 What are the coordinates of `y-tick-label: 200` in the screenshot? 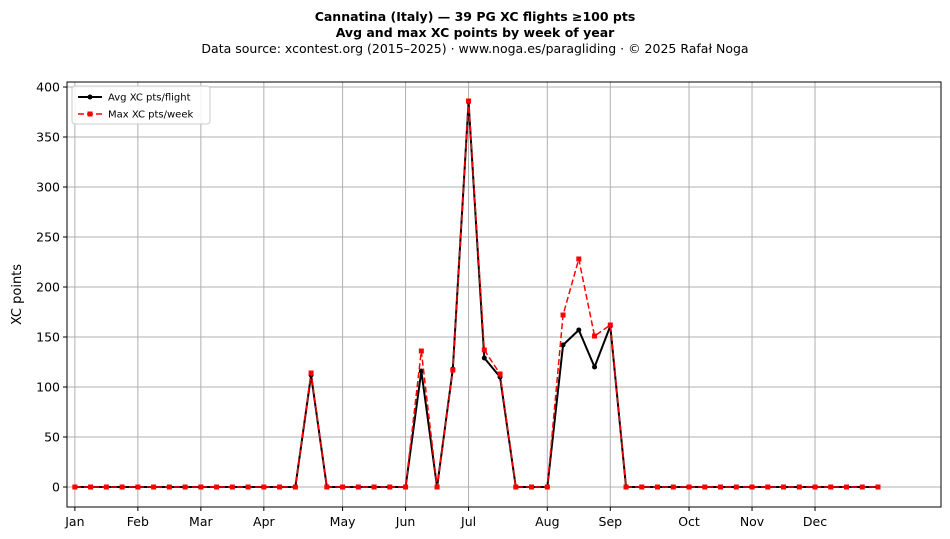 It's located at (48, 287).